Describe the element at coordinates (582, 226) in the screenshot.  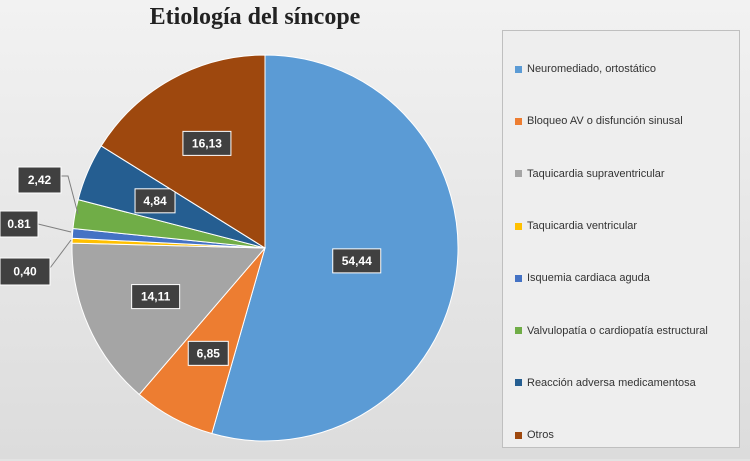
I see `legend-label: Taquicardia ventricular` at that location.